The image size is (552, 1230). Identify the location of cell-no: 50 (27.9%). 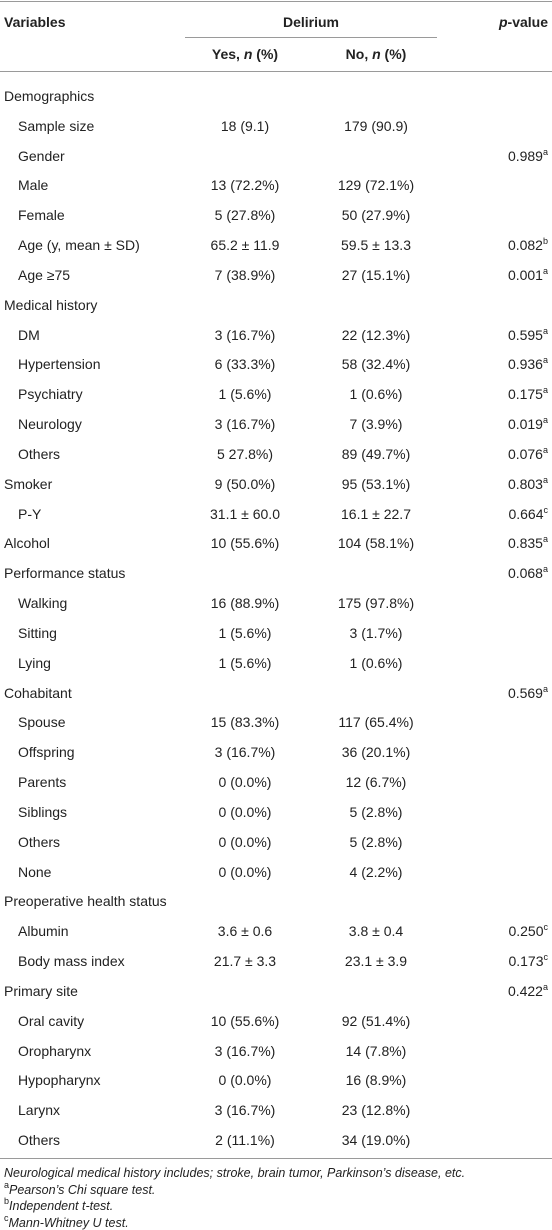
(376, 215).